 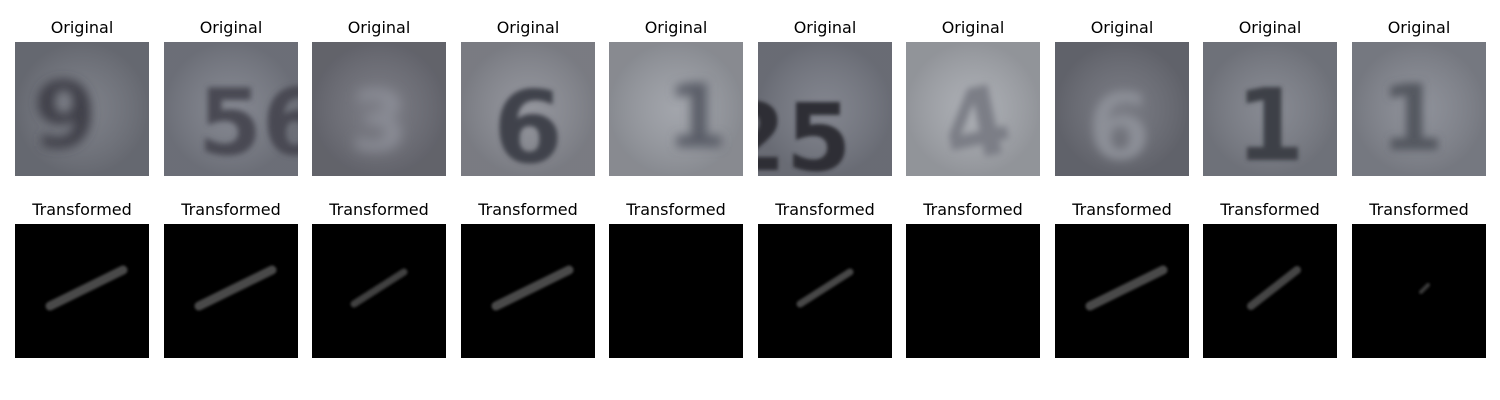 I want to click on original-panel: Original 4, so click(x=973, y=200).